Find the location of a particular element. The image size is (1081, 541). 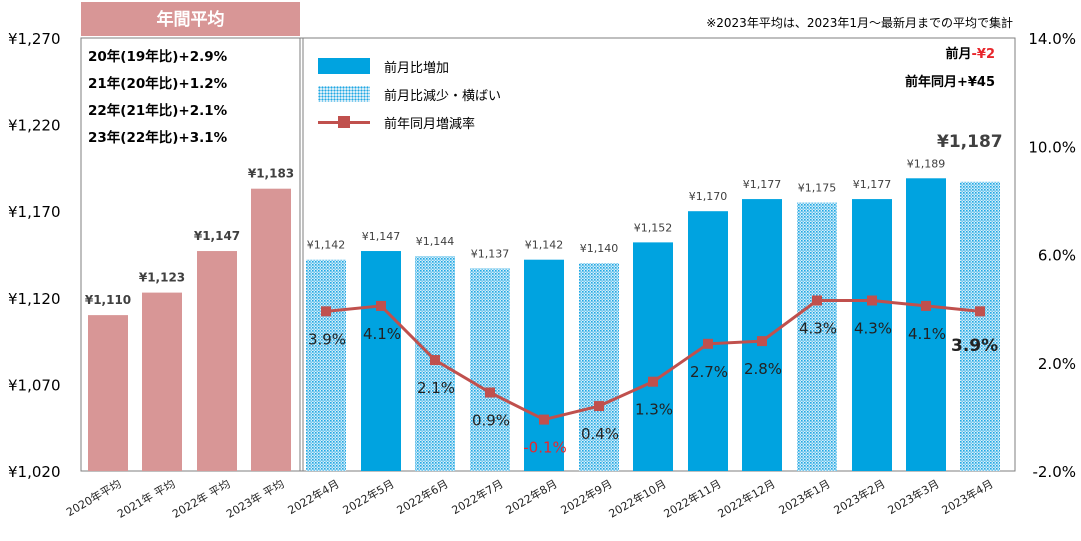

rate-value-label: 1.3% is located at coordinates (654, 410).